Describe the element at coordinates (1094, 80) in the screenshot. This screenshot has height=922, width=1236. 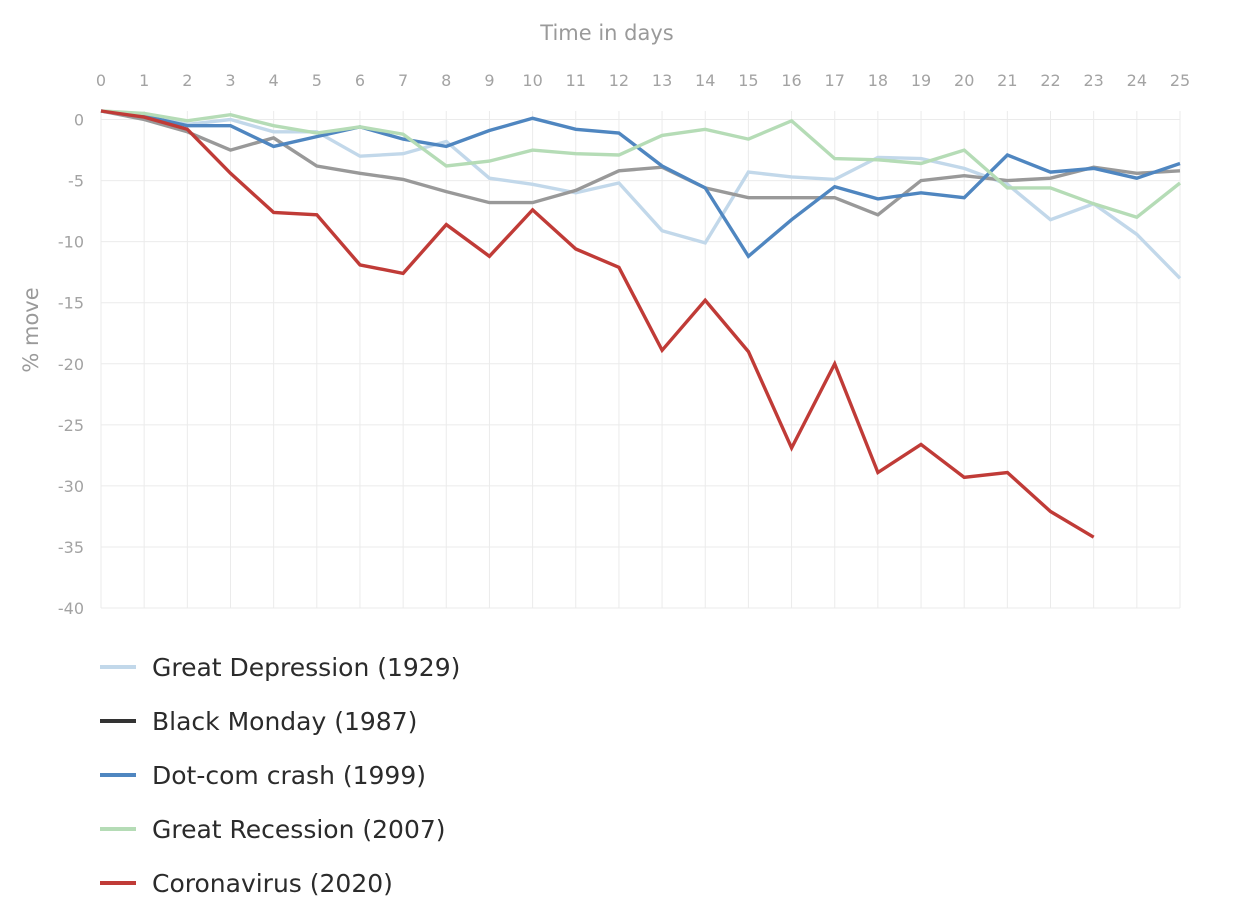
I see `x-tick-label: 23` at that location.